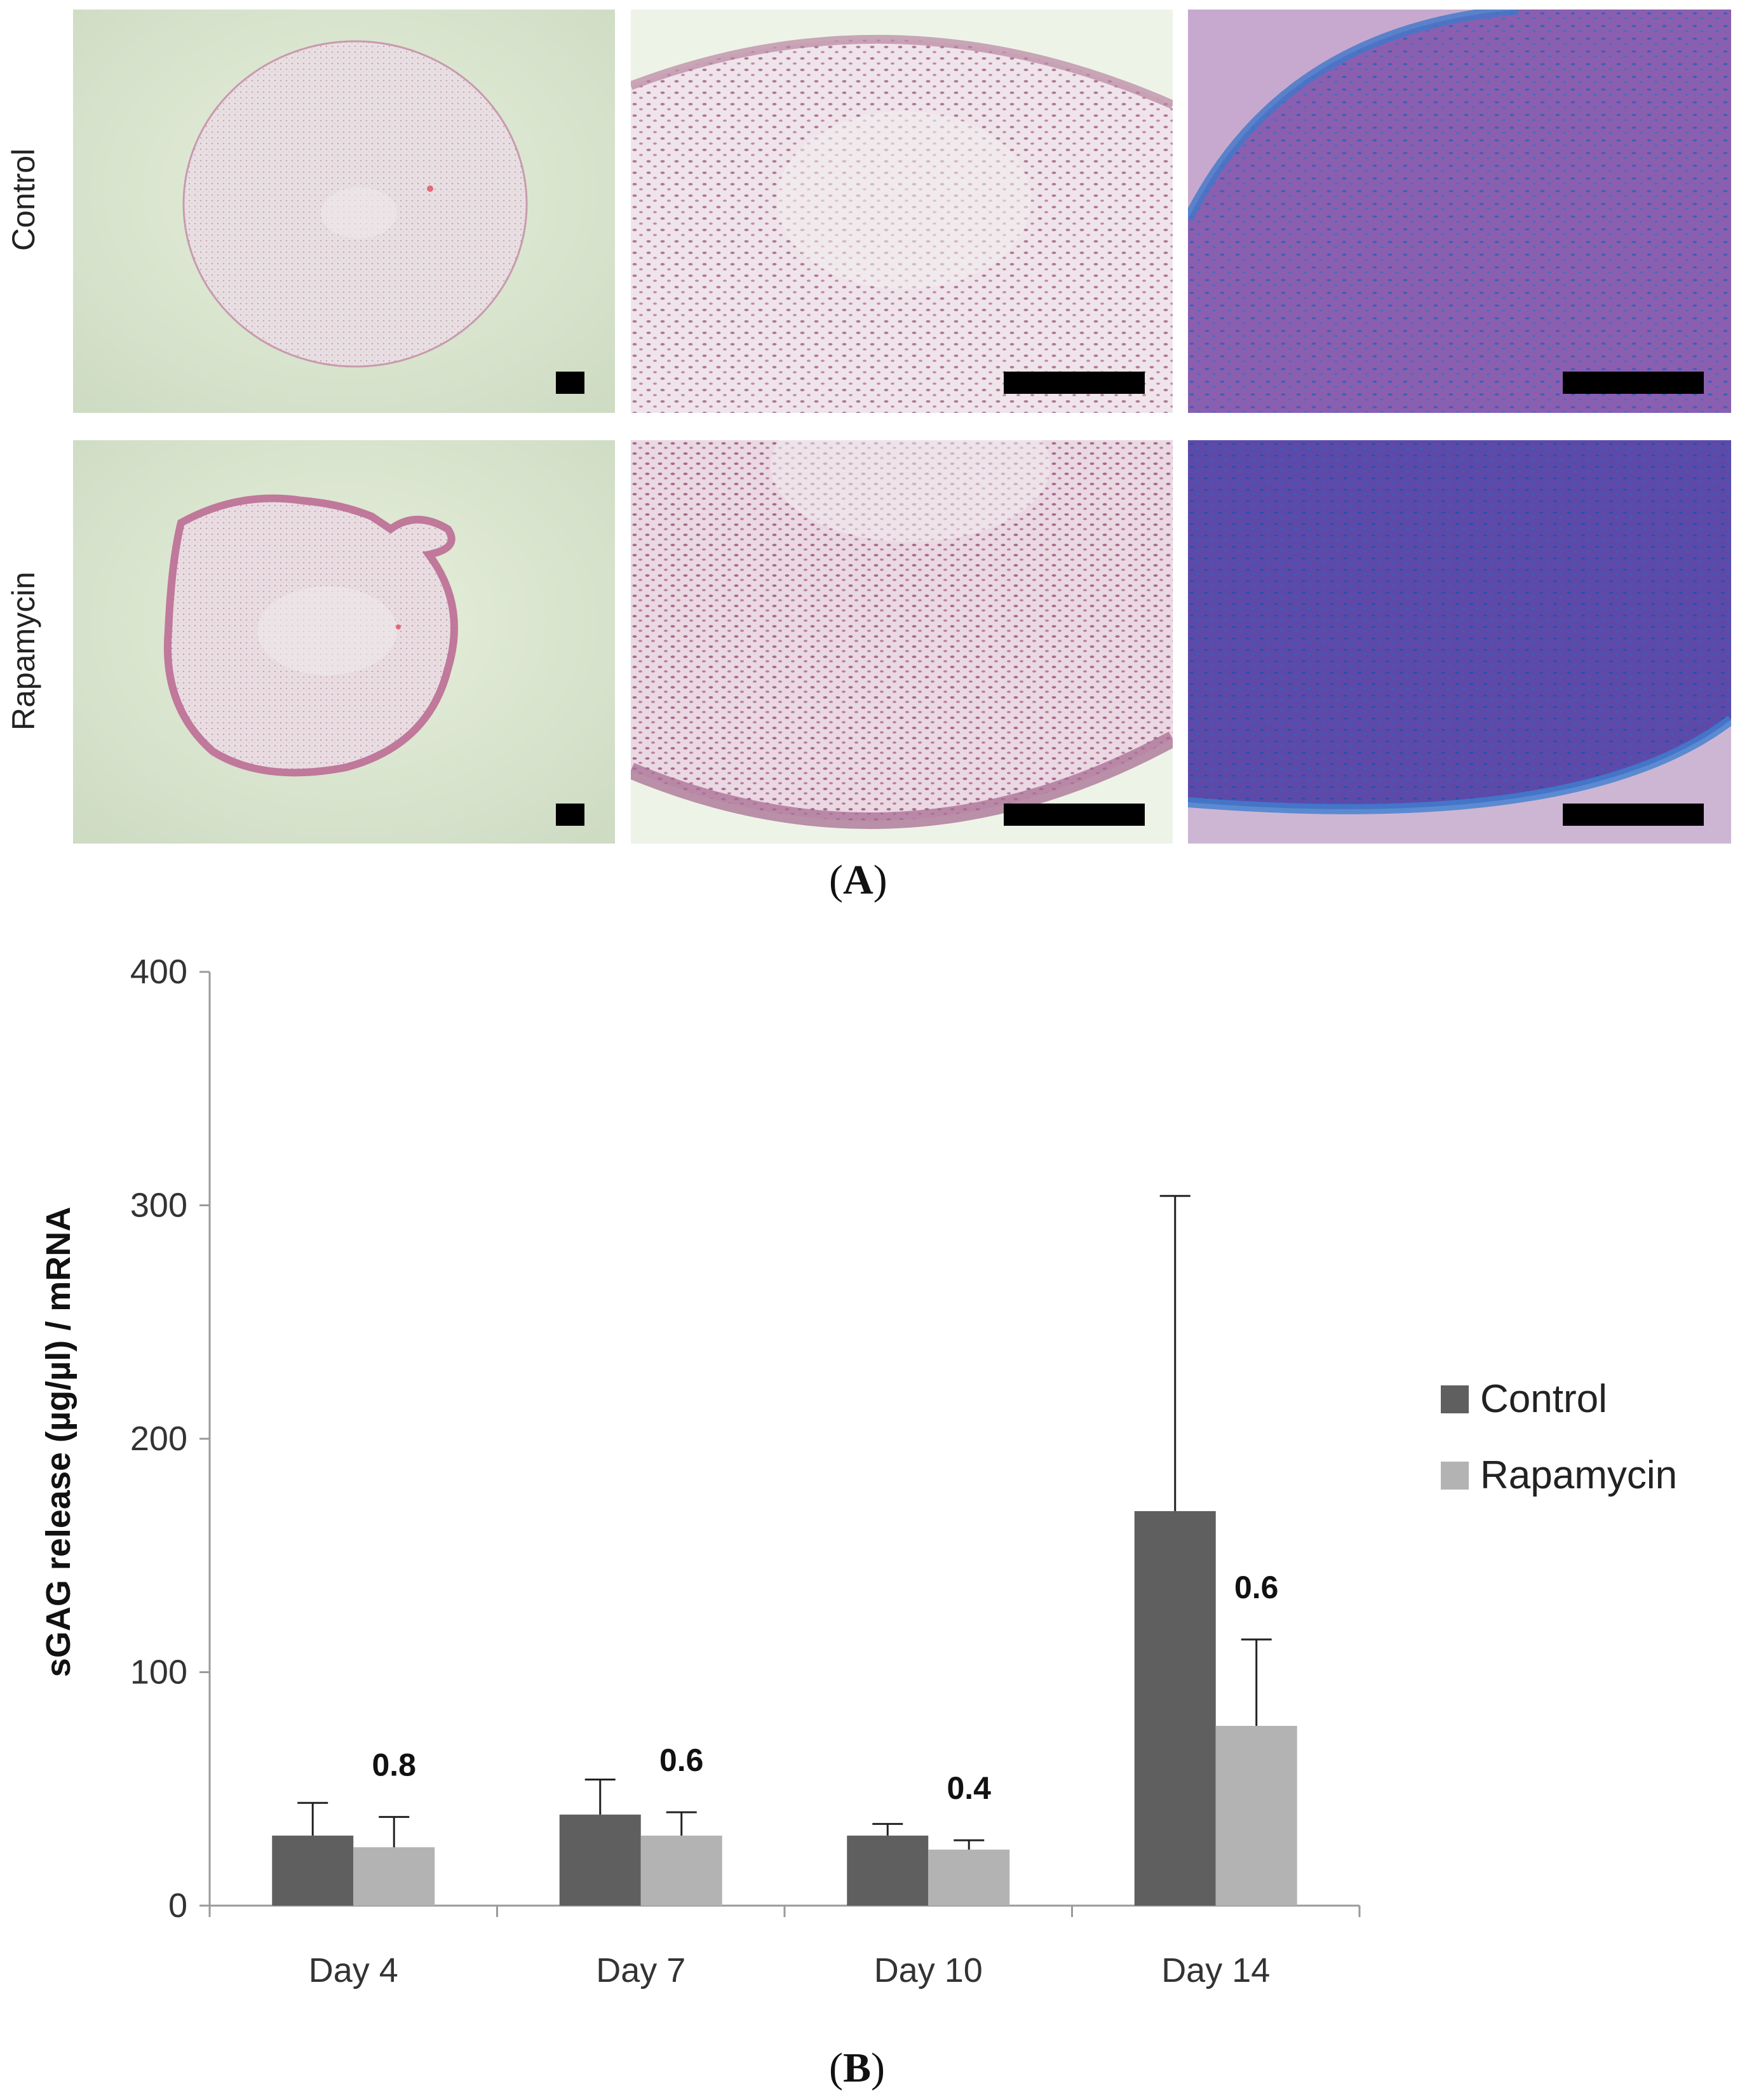 This screenshot has height=2100, width=1747. I want to click on p-value-label: 0.4, so click(969, 1788).